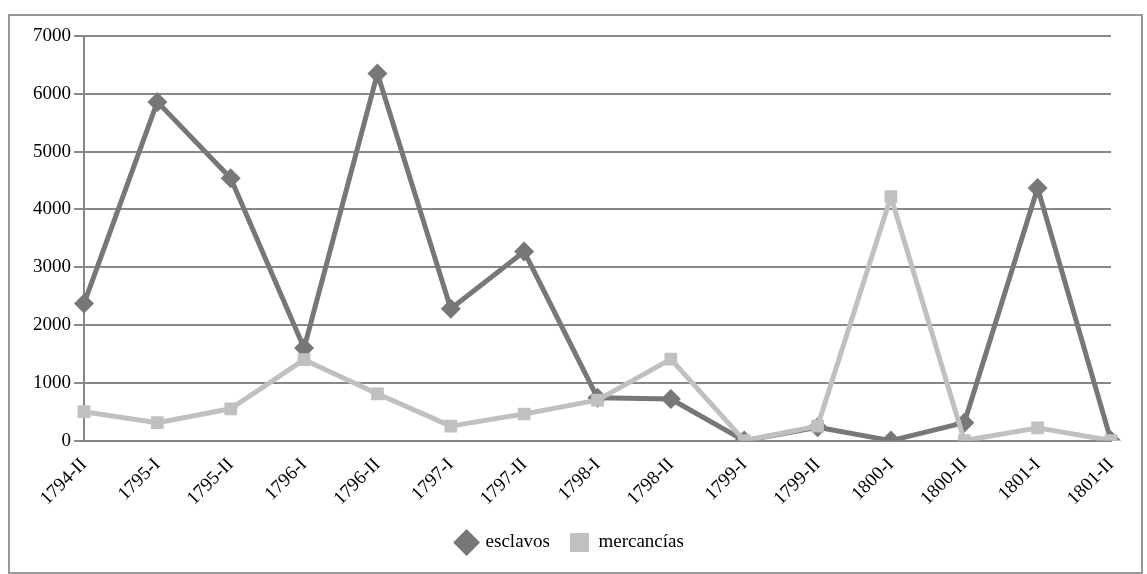 This screenshot has height=574, width=1147. What do you see at coordinates (52, 34) in the screenshot?
I see `y-tick-label: 7000` at bounding box center [52, 34].